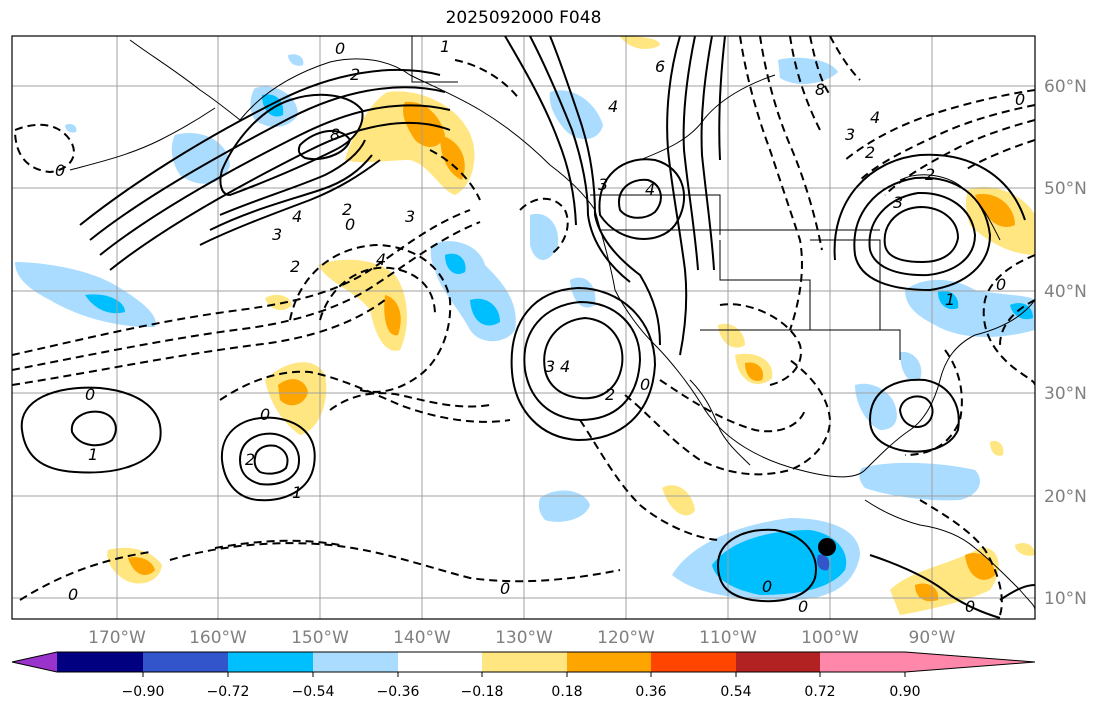 This screenshot has width=1105, height=712. What do you see at coordinates (779, 562) in the screenshot?
I see `cool-anomaly-epac-core` at bounding box center [779, 562].